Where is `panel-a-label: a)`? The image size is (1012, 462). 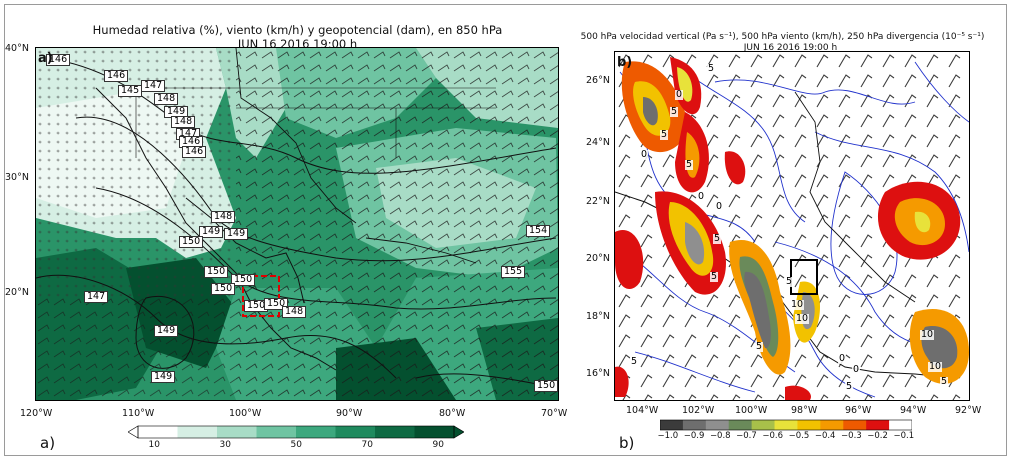
panel-a-label: a) is located at coordinates (48, 443).